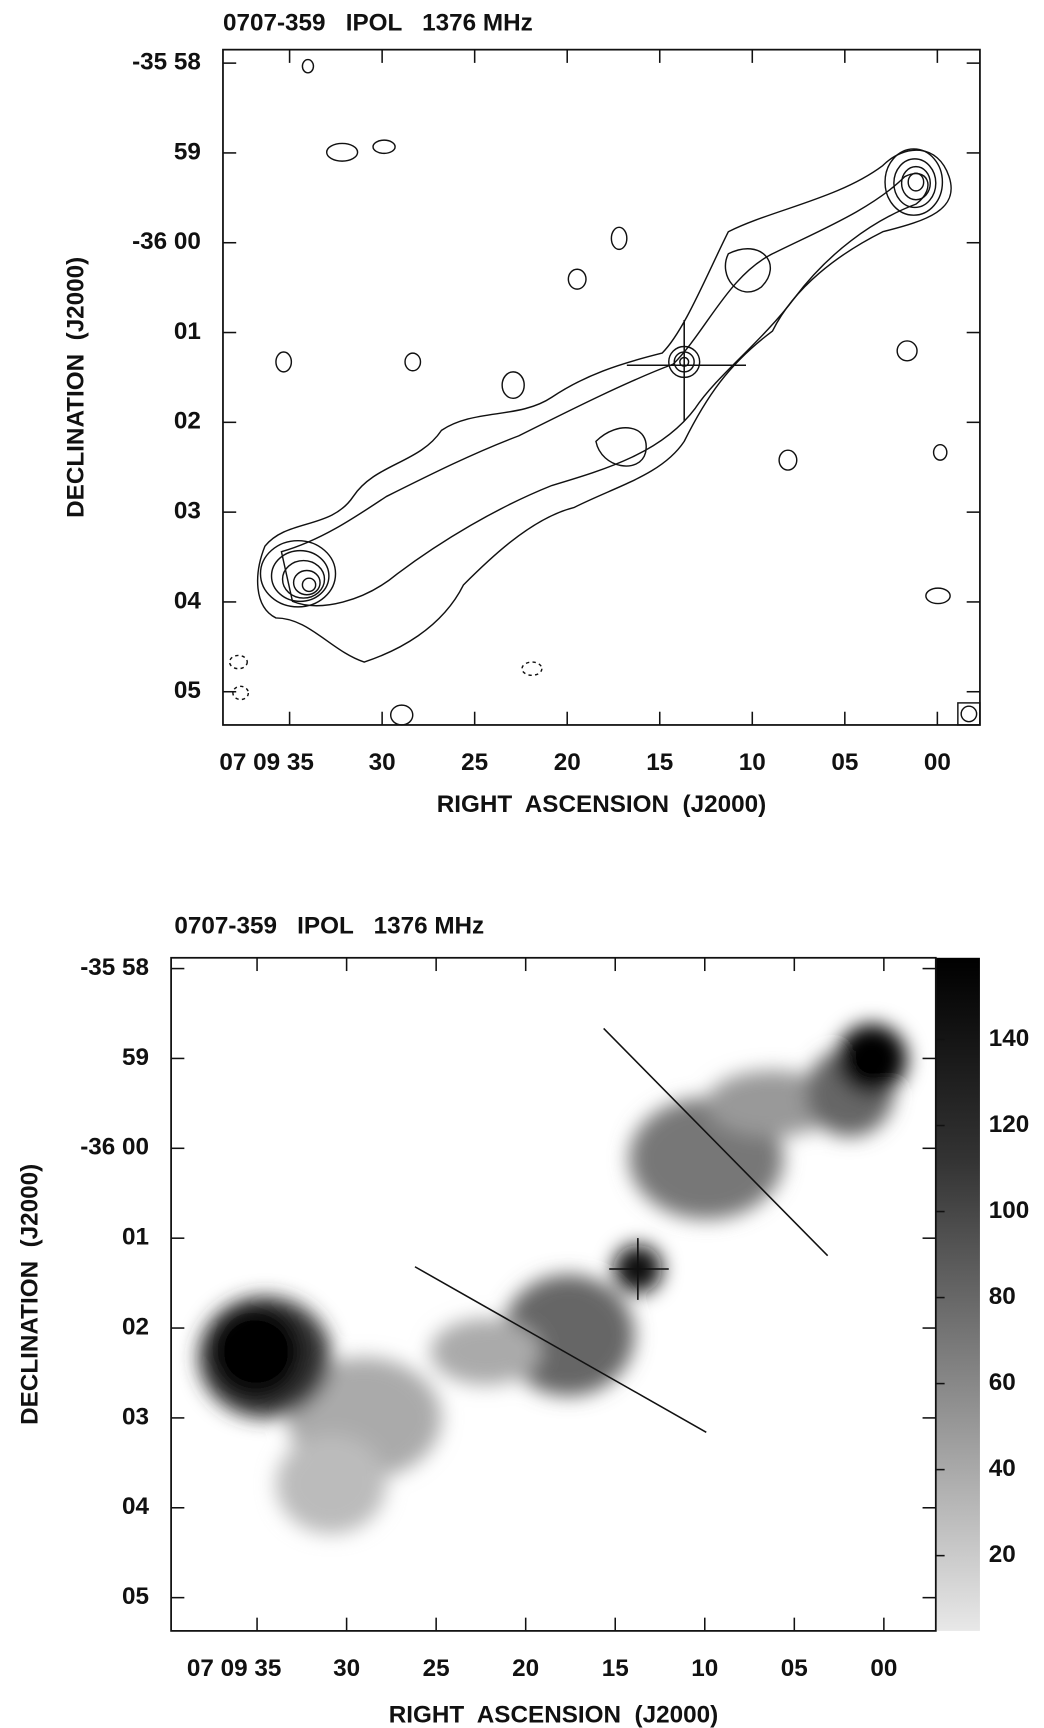 This screenshot has height=1728, width=1044. I want to click on colorbar-tick-label: 100, so click(1009, 1210).